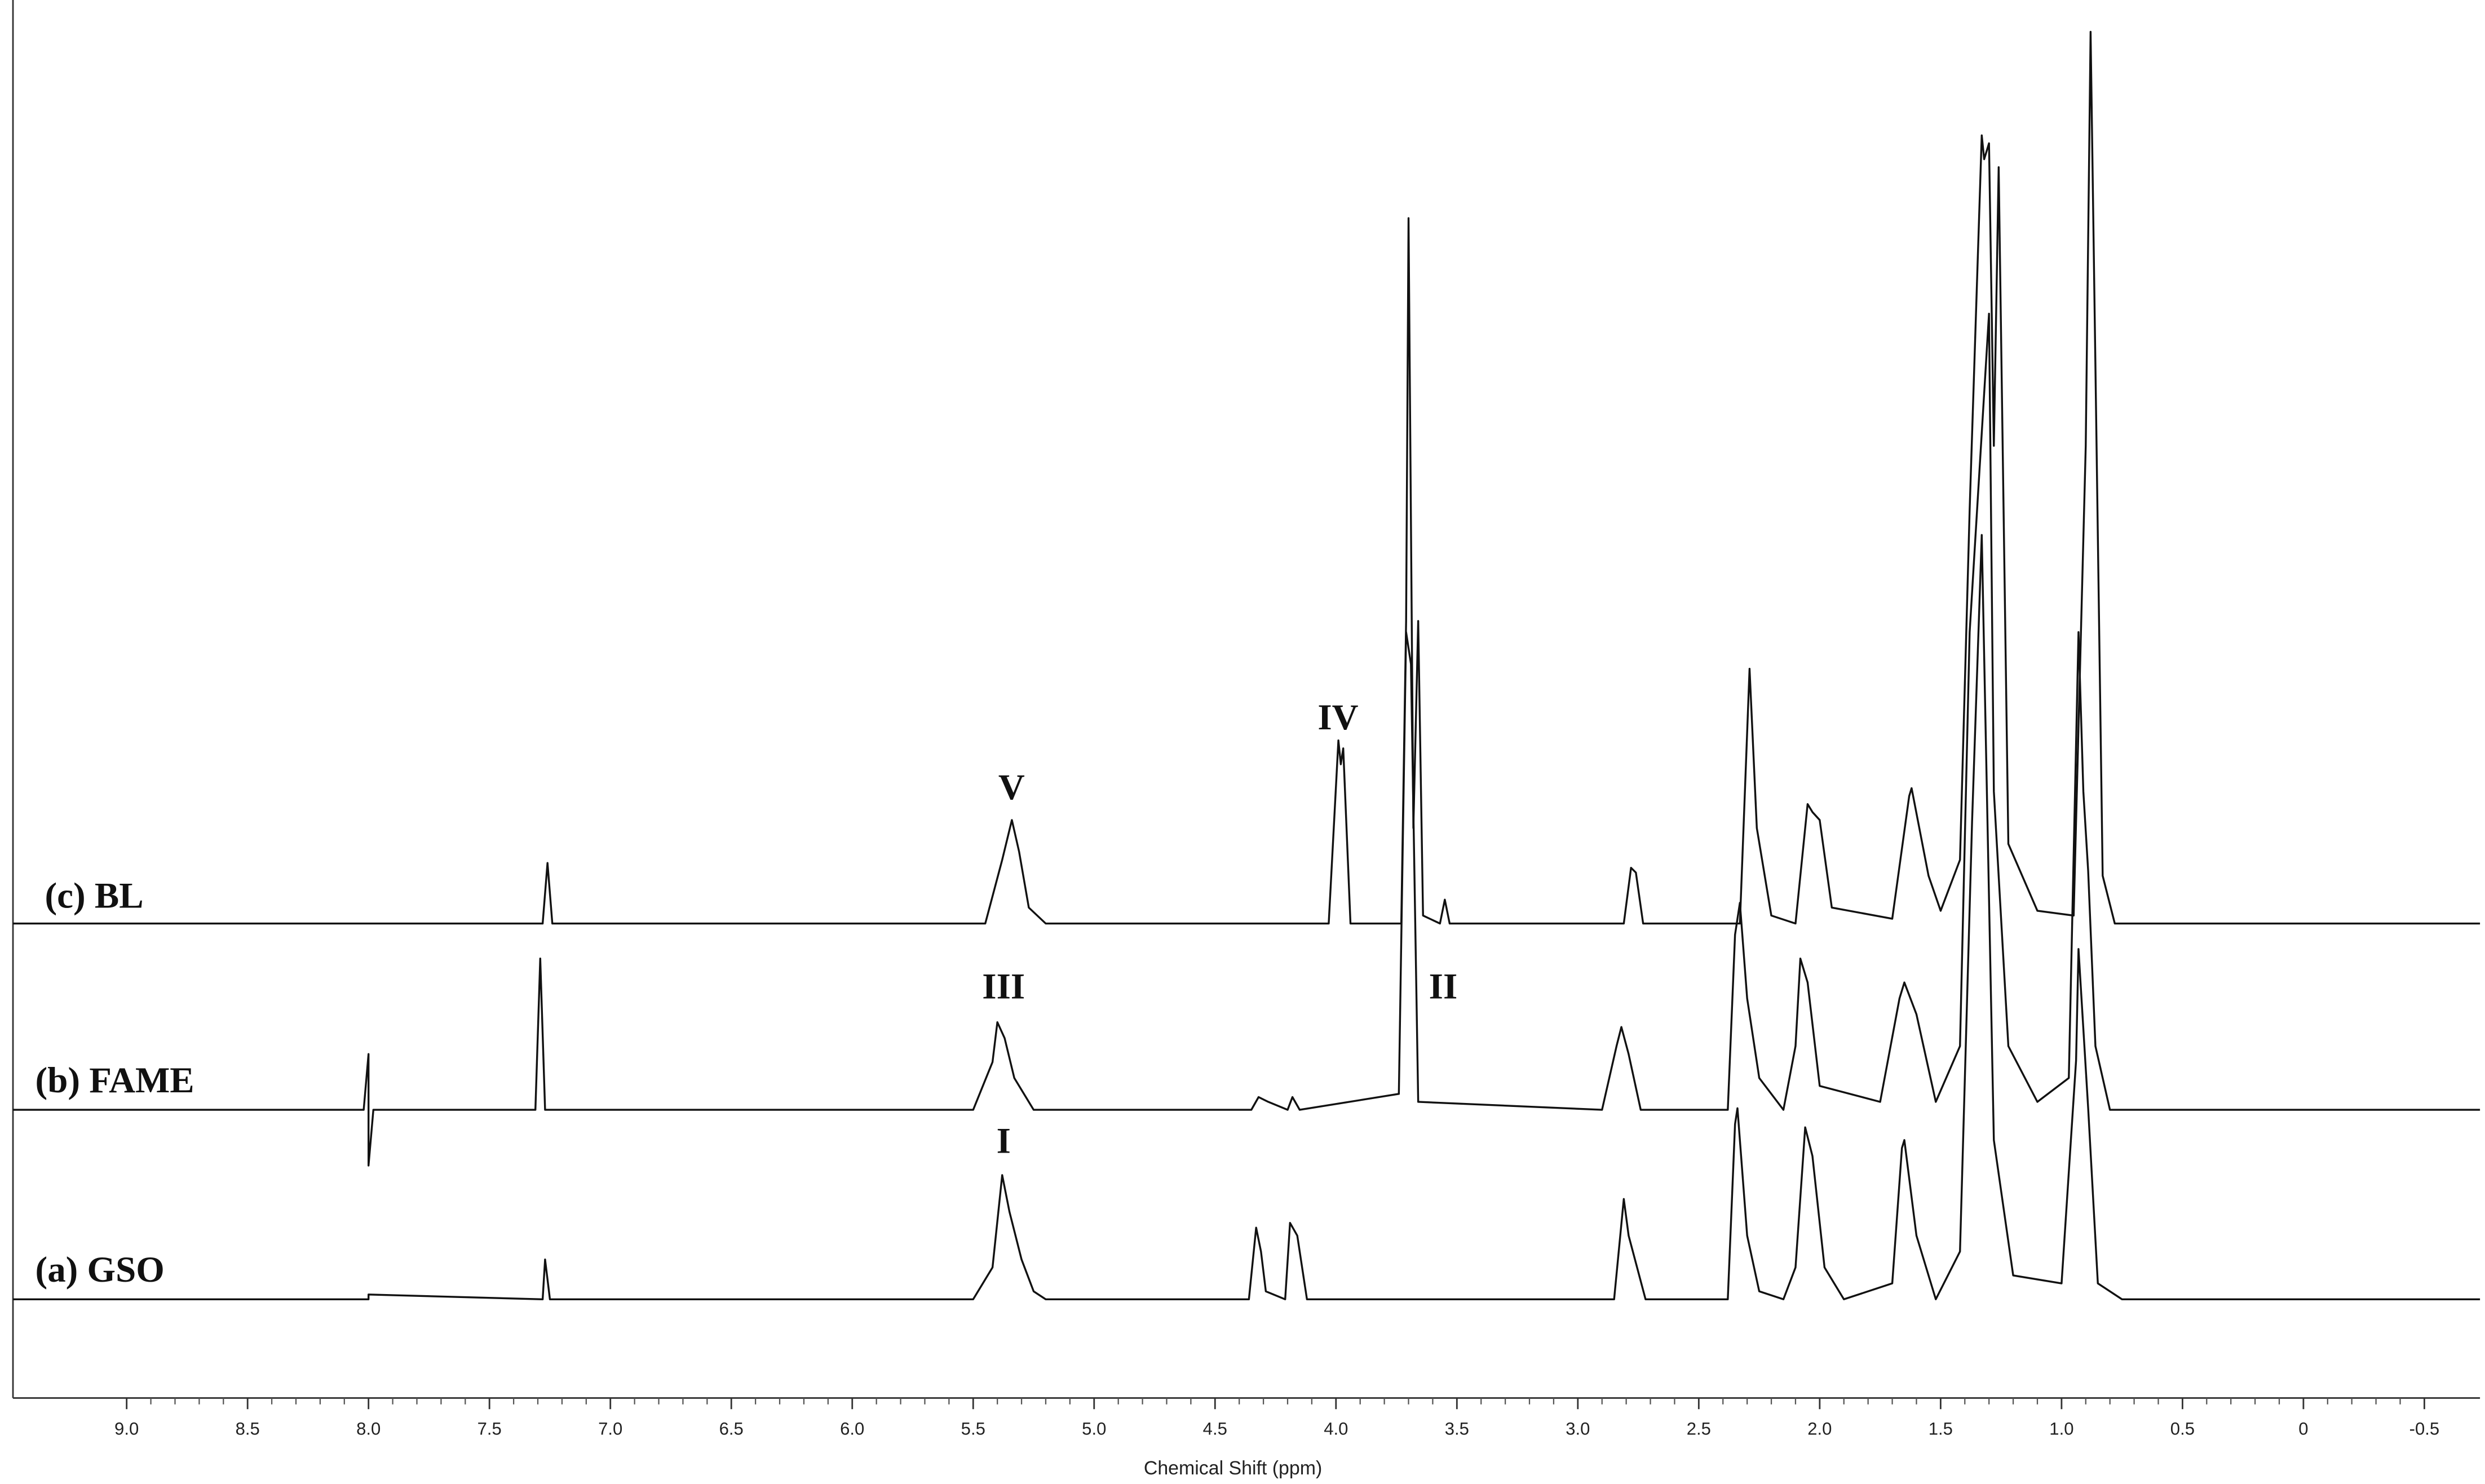 The image size is (2485, 1484). What do you see at coordinates (2182, 1428) in the screenshot?
I see `x-tick-label: 0.5` at bounding box center [2182, 1428].